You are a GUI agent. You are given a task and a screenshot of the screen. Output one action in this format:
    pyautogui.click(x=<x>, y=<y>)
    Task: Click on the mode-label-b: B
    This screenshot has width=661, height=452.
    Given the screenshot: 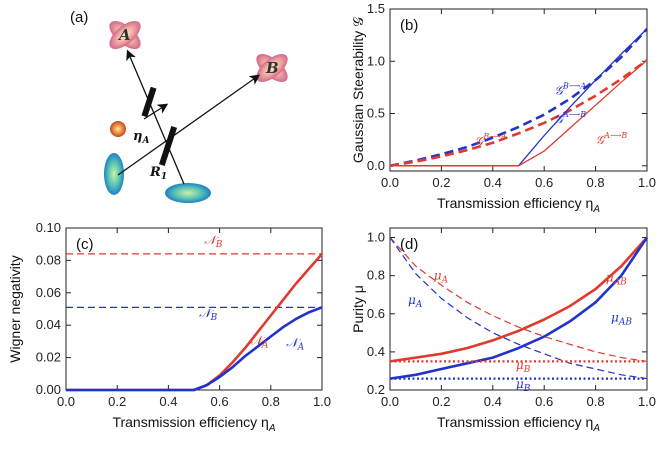 What is the action you would take?
    pyautogui.click(x=272, y=68)
    